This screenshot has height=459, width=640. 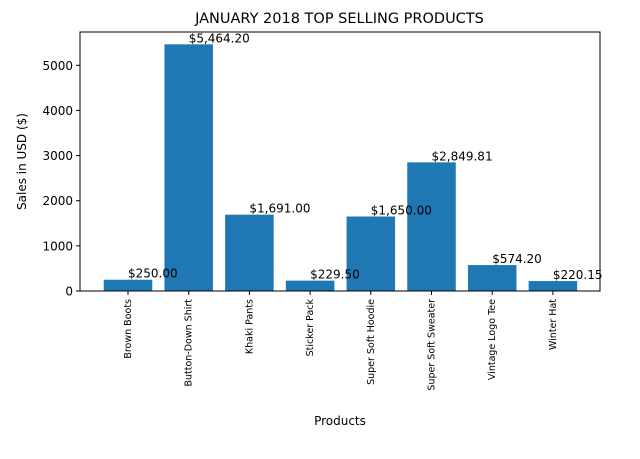 What do you see at coordinates (57, 111) in the screenshot?
I see `y-tick-label: 4000` at bounding box center [57, 111].